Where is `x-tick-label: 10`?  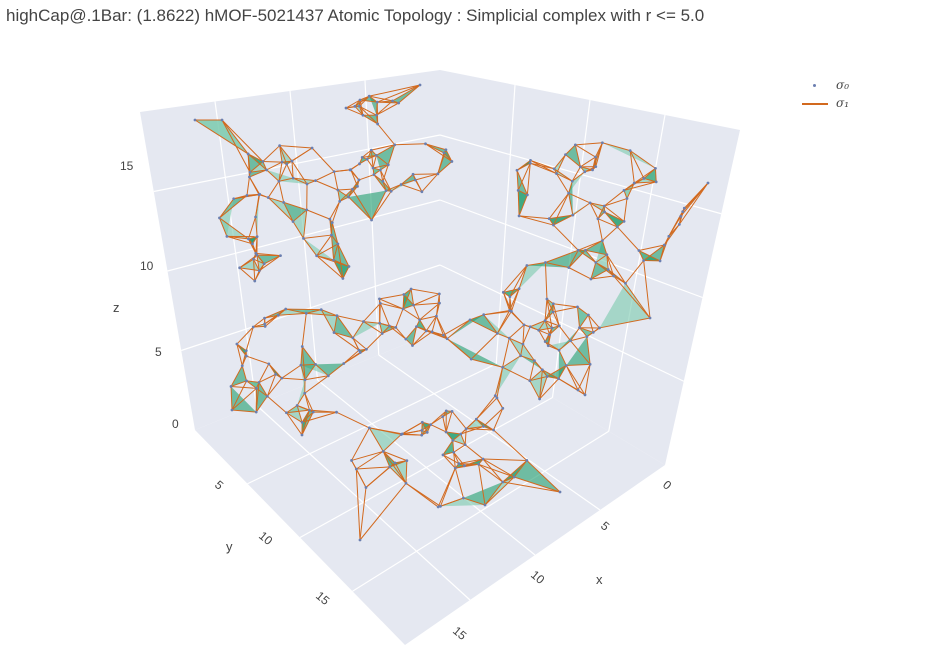 x-tick-label: 10 is located at coordinates (537, 578).